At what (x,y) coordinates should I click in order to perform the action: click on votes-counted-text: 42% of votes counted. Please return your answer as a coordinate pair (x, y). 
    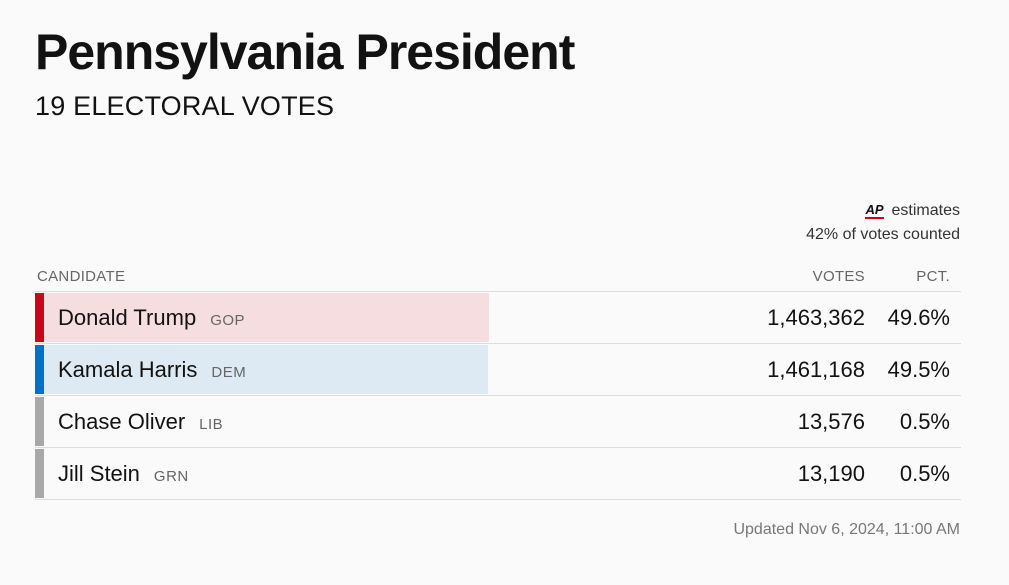
    Looking at the image, I should click on (883, 234).